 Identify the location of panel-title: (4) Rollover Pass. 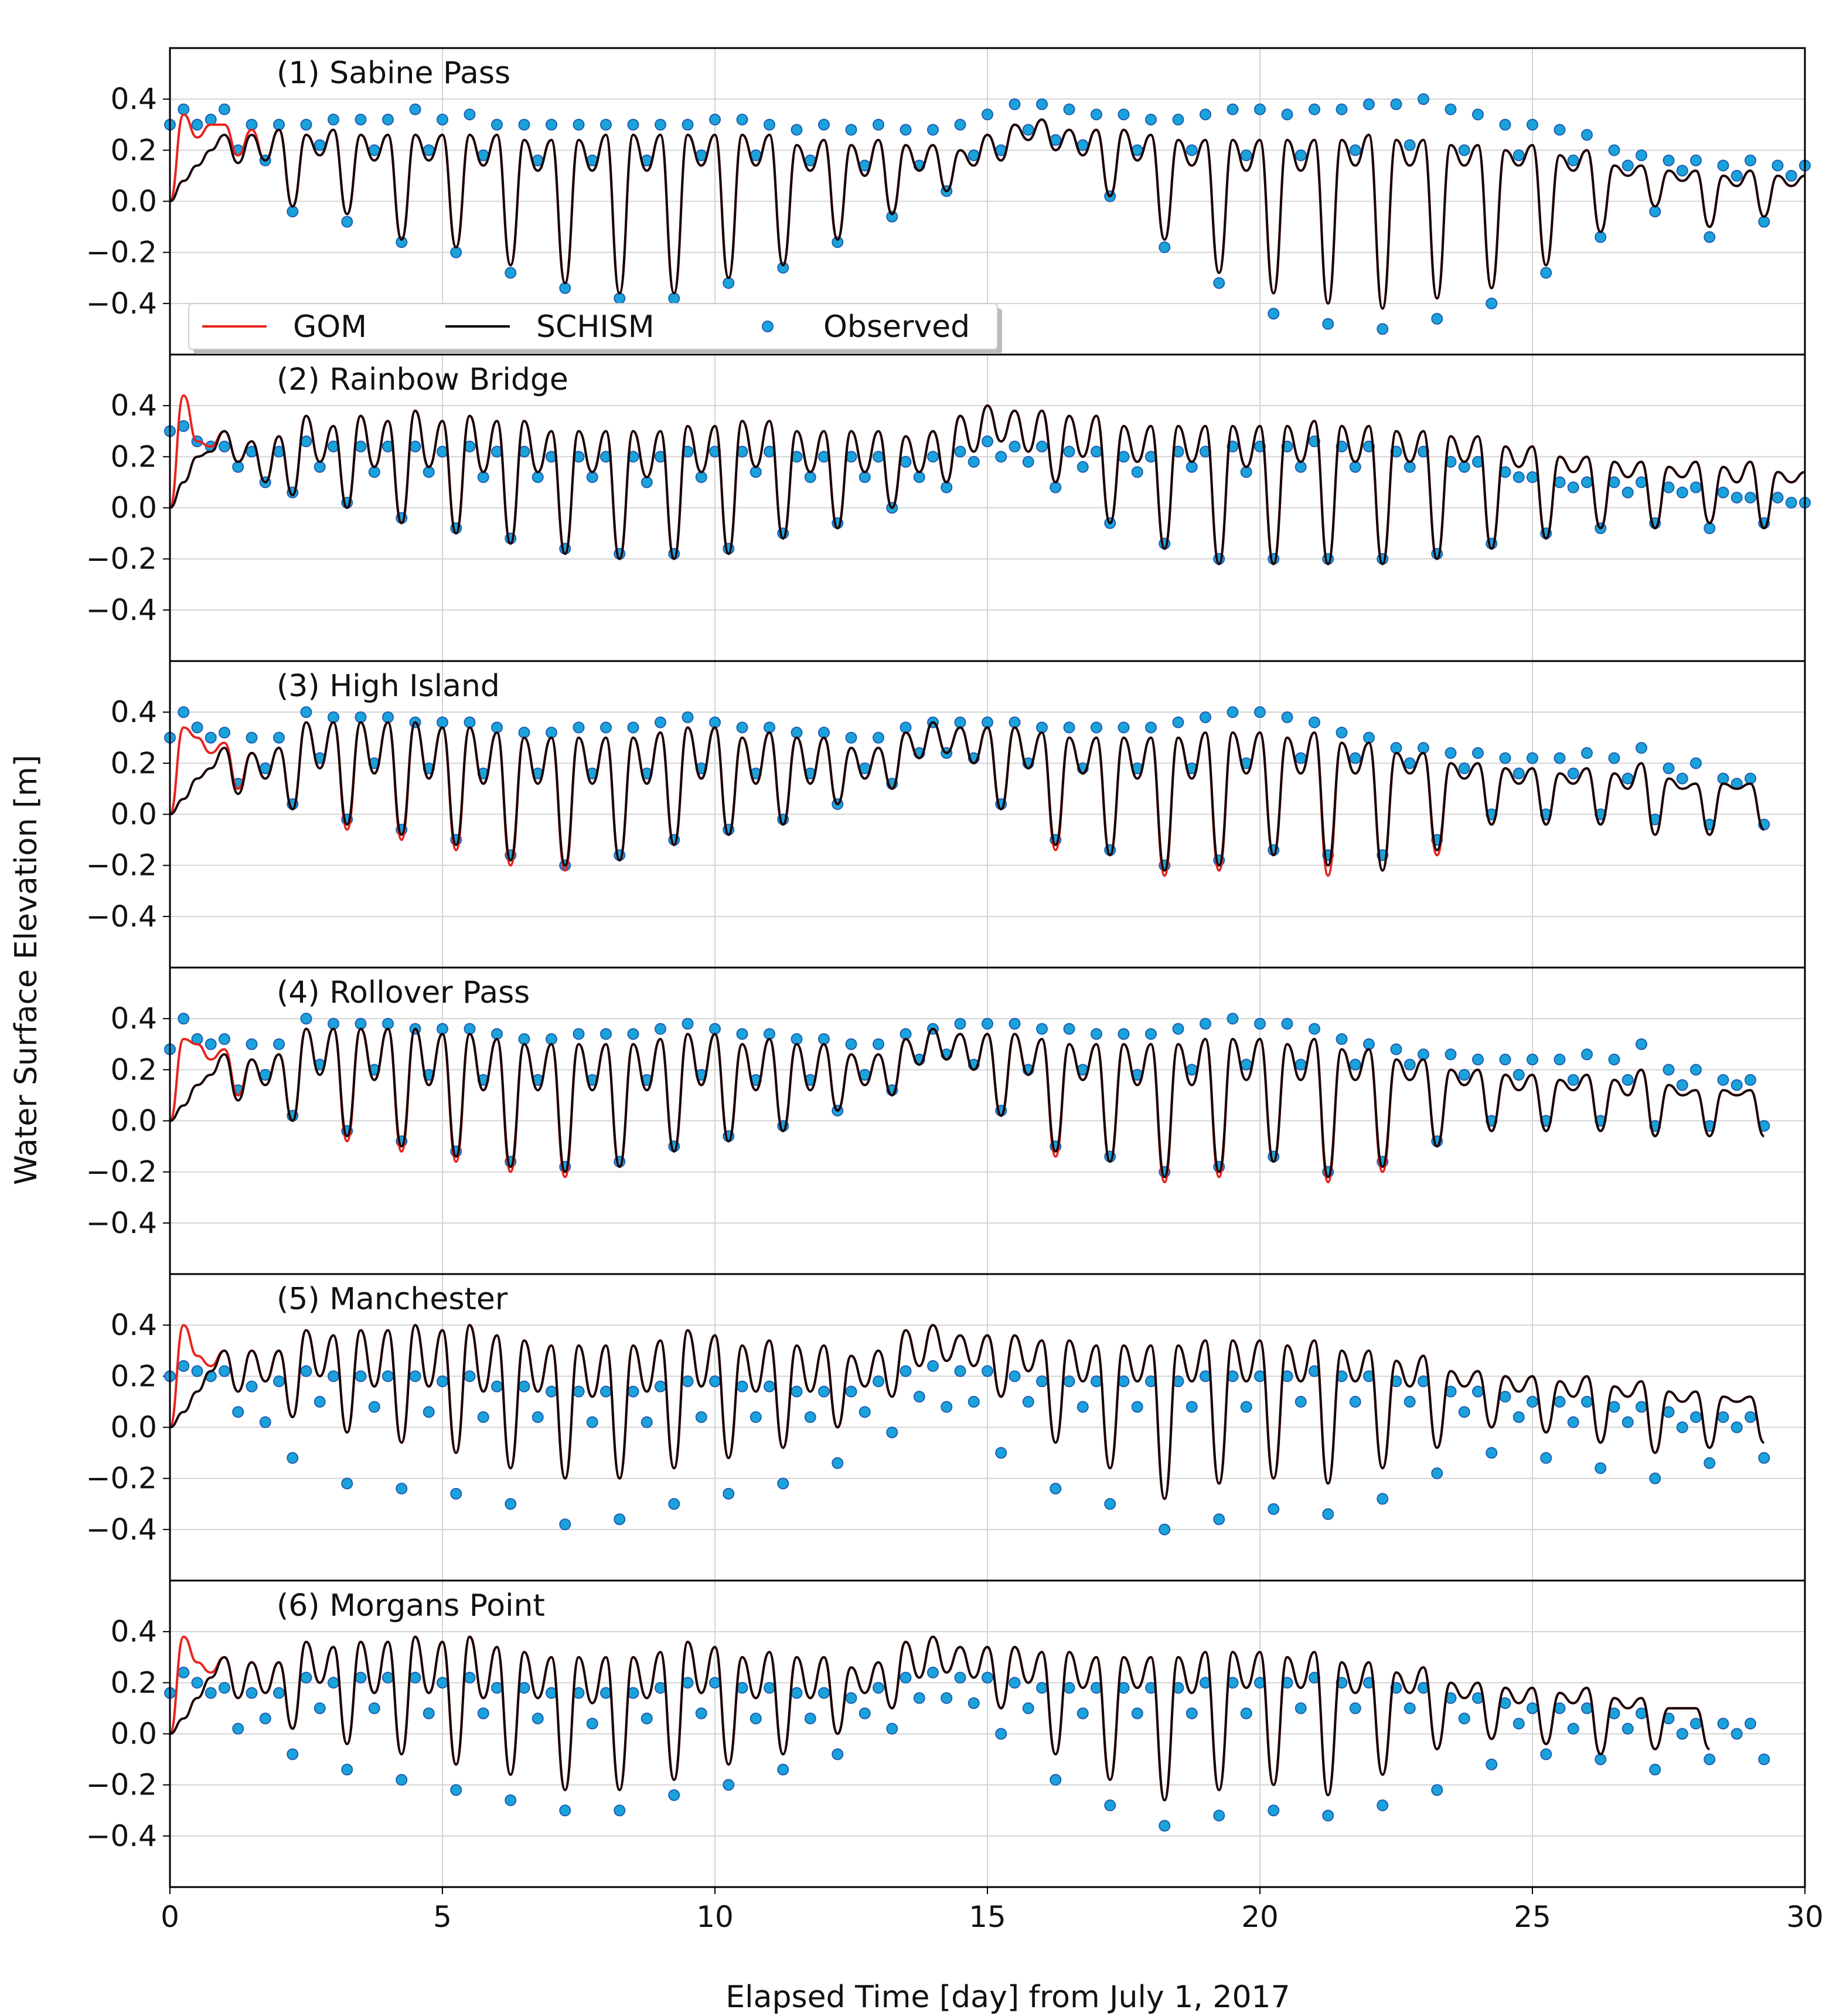
(403, 992).